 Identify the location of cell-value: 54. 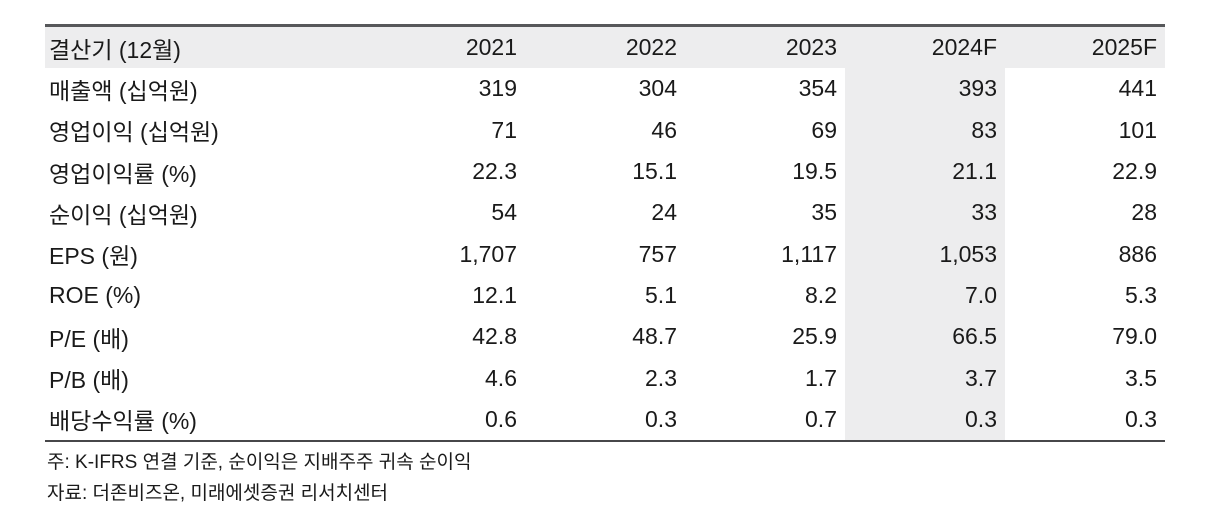
(504, 212).